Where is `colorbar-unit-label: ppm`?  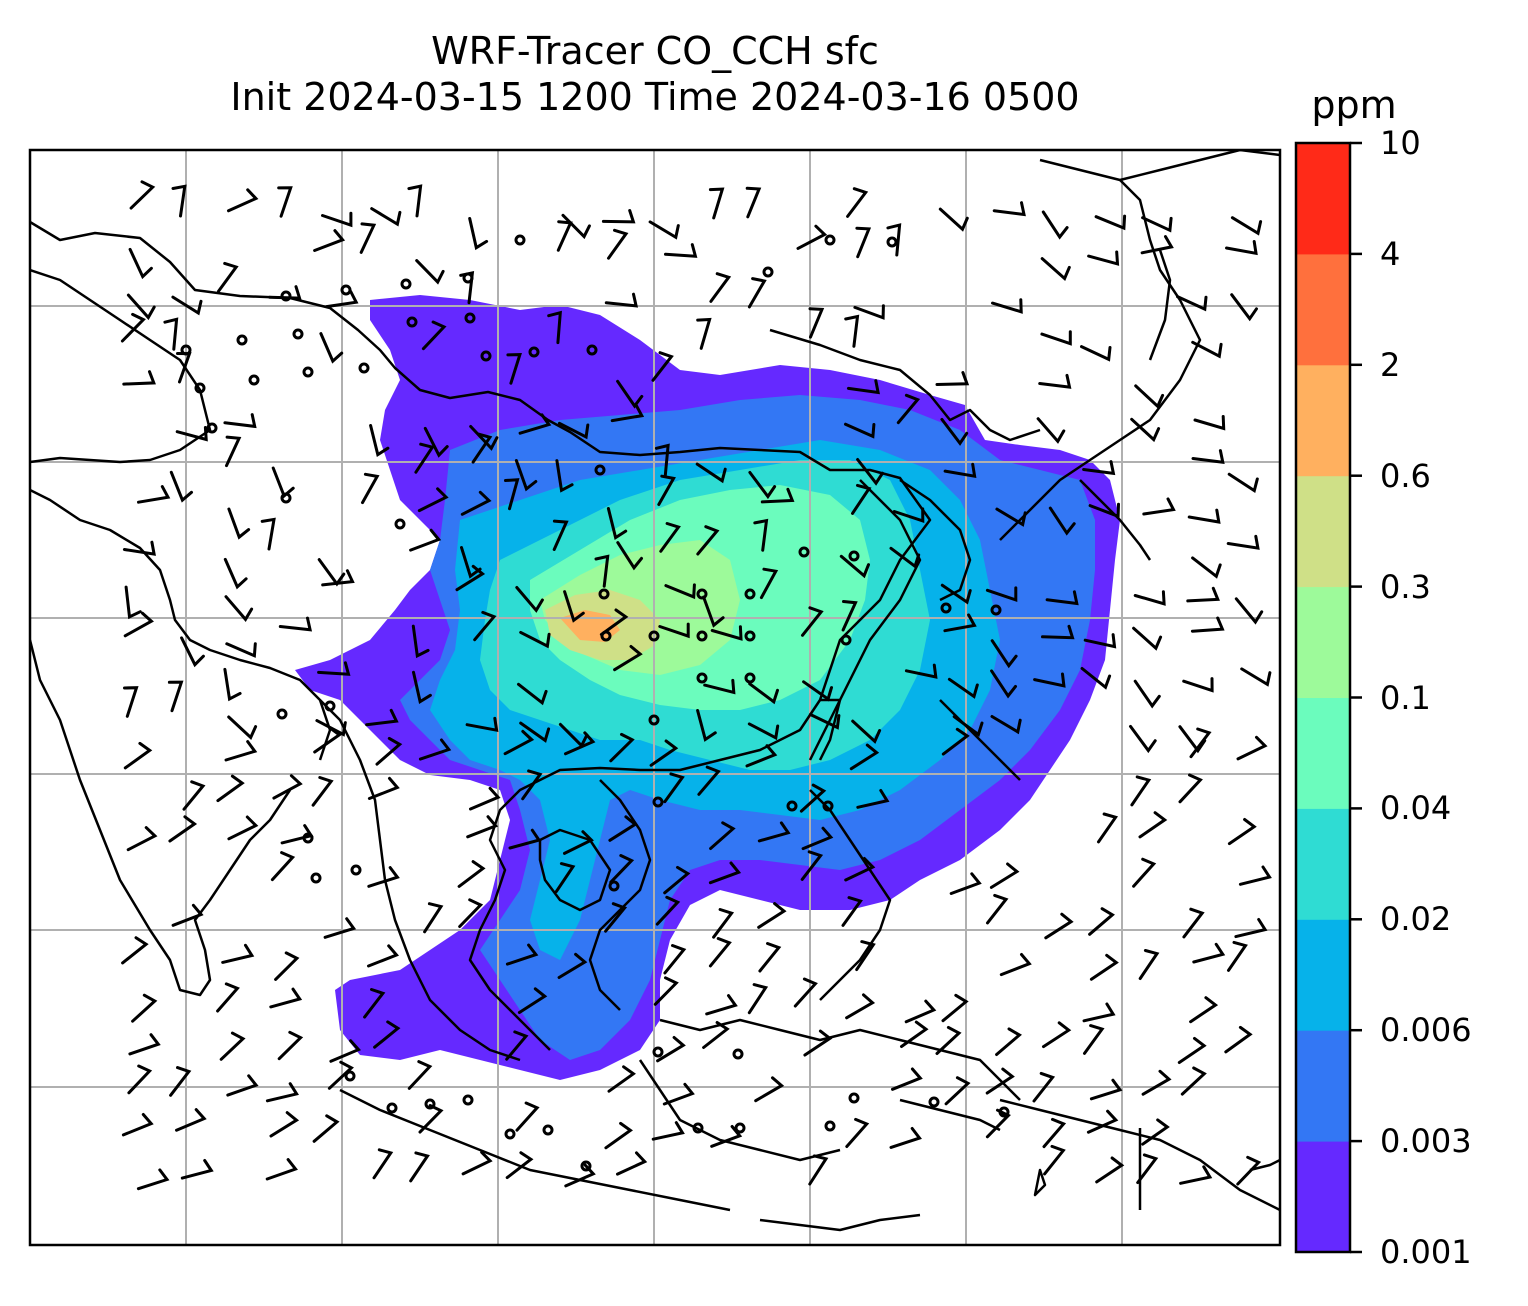 colorbar-unit-label: ppm is located at coordinates (1354, 105).